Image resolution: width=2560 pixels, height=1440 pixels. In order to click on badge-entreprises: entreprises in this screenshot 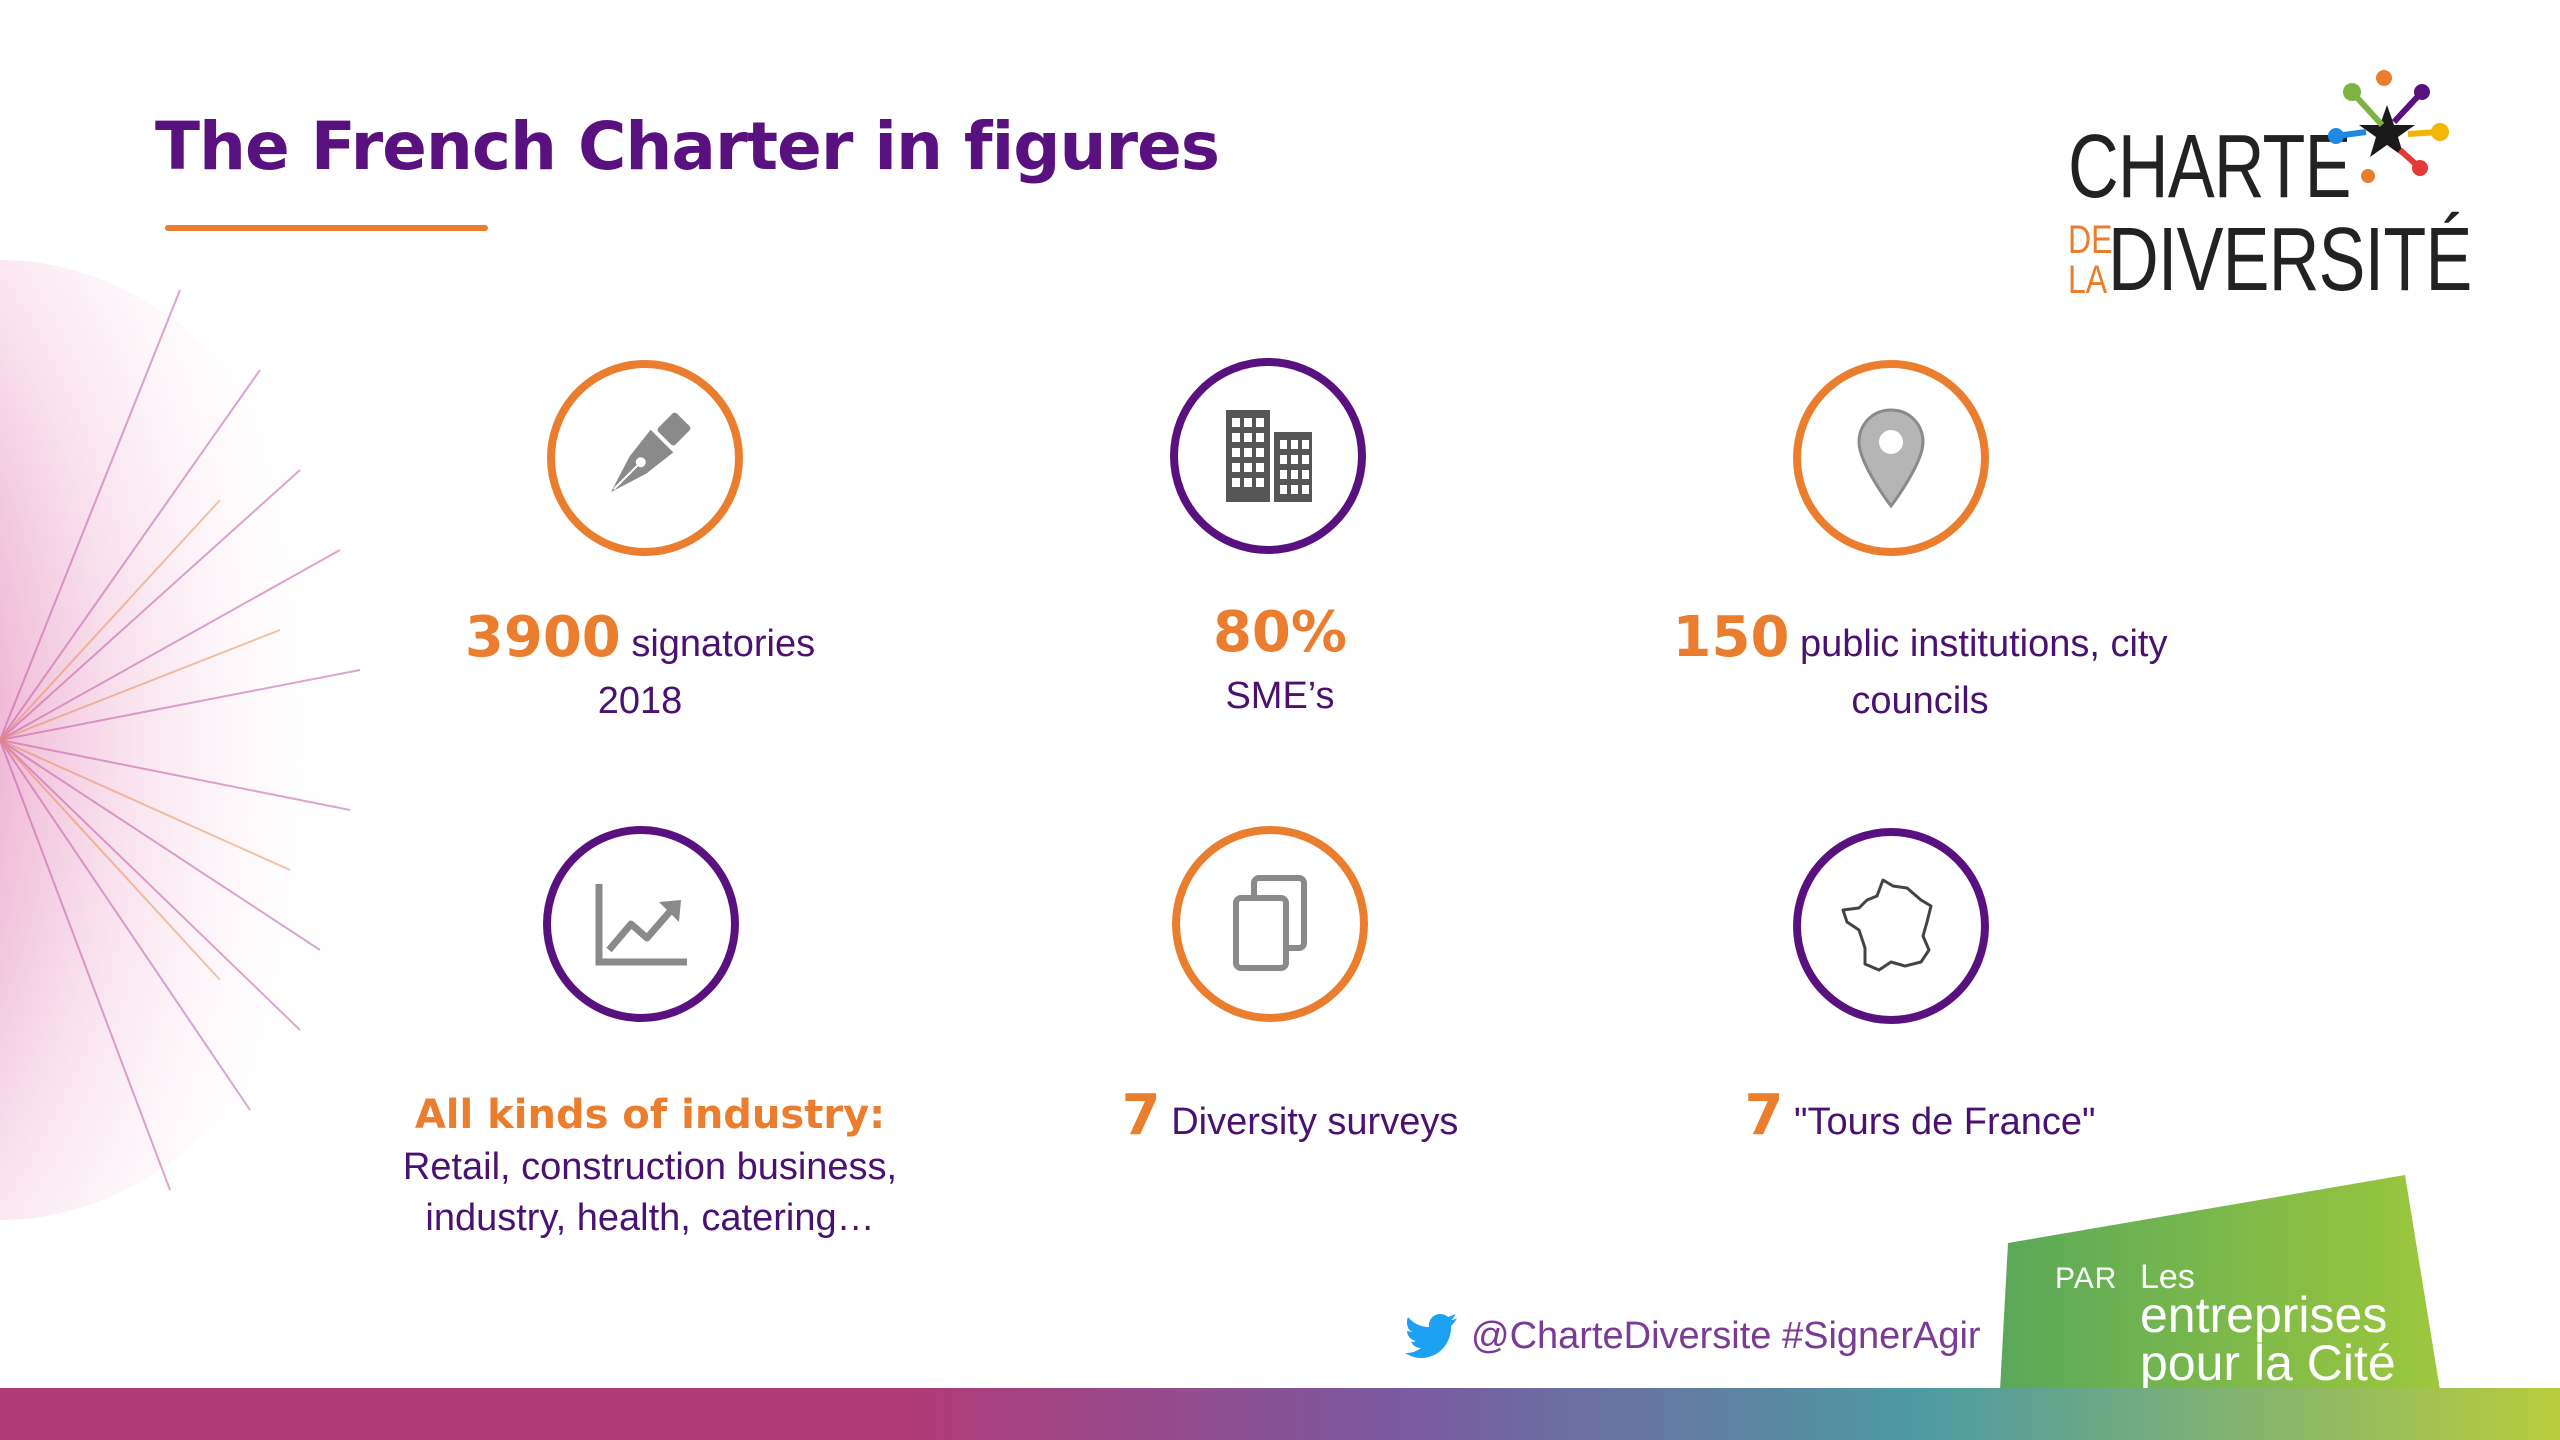, I will do `click(2264, 1315)`.